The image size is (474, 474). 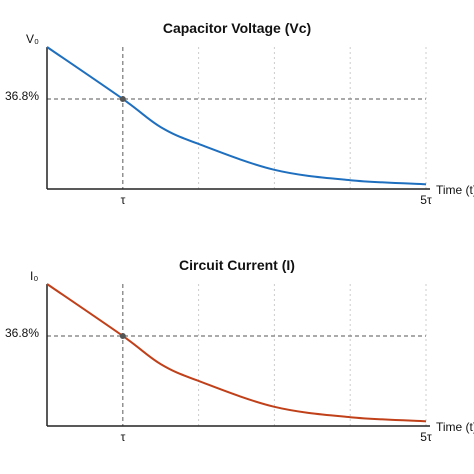 I want to click on chart-title: Circuit Current (I), so click(x=237, y=265).